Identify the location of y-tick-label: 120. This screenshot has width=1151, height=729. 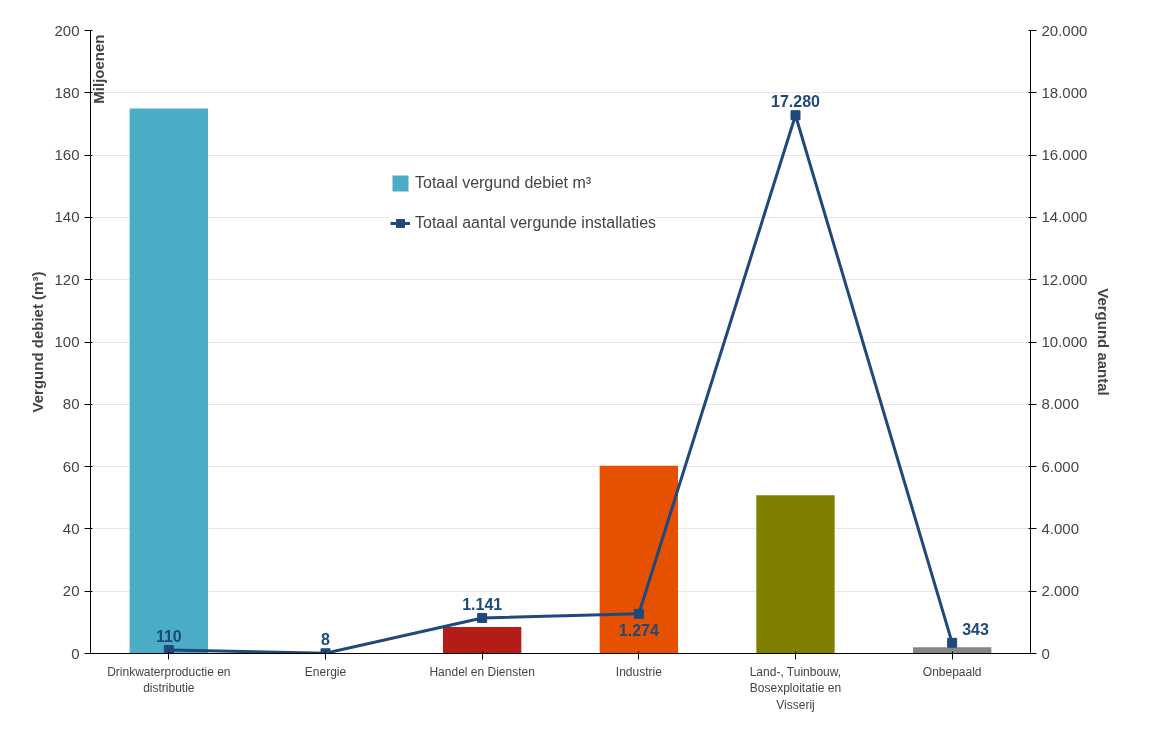
(67, 279).